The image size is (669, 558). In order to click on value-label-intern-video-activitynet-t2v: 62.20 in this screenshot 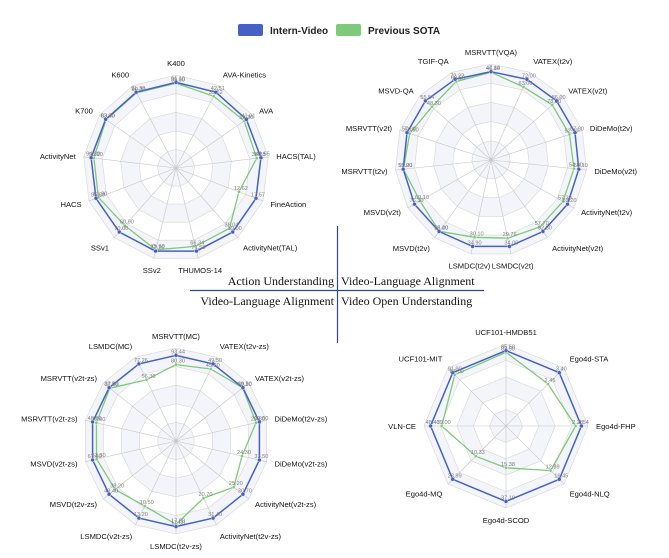, I will do `click(570, 201)`.